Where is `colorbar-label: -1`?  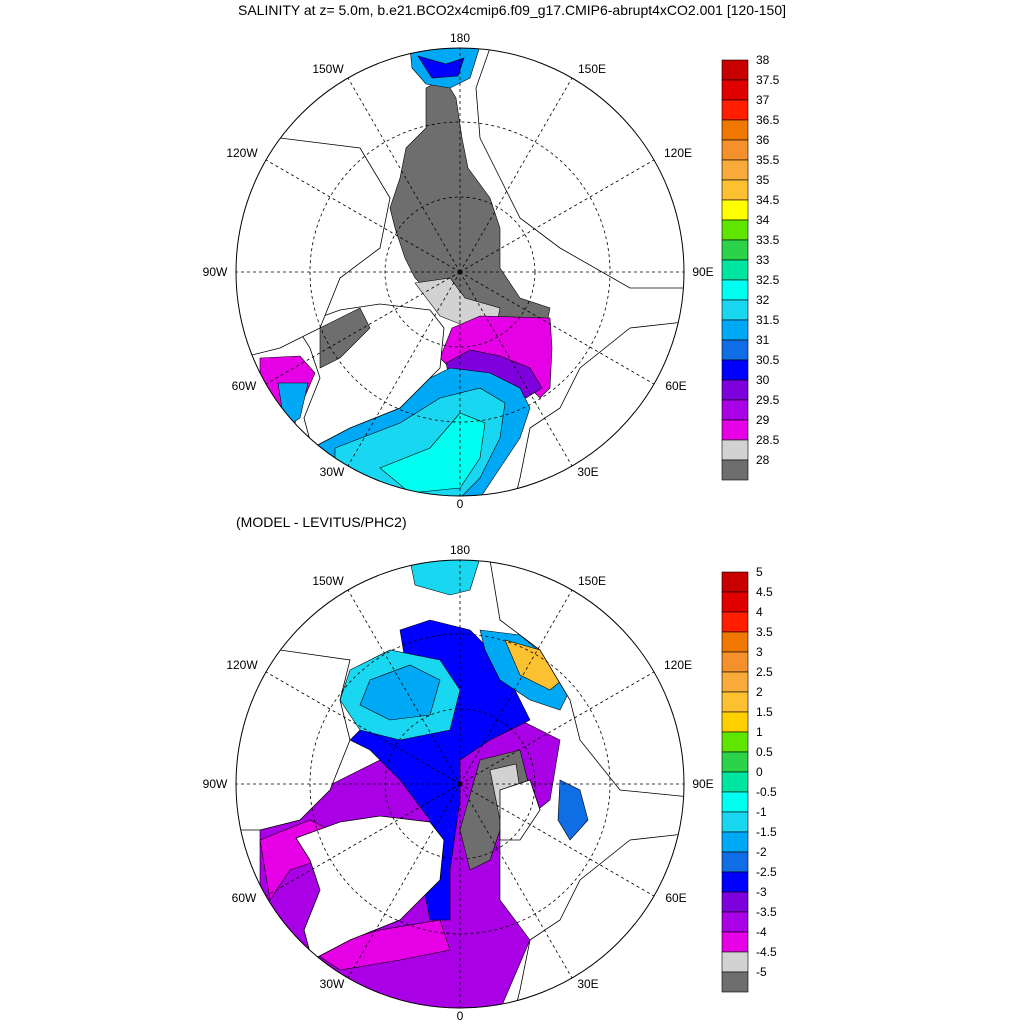 colorbar-label: -1 is located at coordinates (761, 812).